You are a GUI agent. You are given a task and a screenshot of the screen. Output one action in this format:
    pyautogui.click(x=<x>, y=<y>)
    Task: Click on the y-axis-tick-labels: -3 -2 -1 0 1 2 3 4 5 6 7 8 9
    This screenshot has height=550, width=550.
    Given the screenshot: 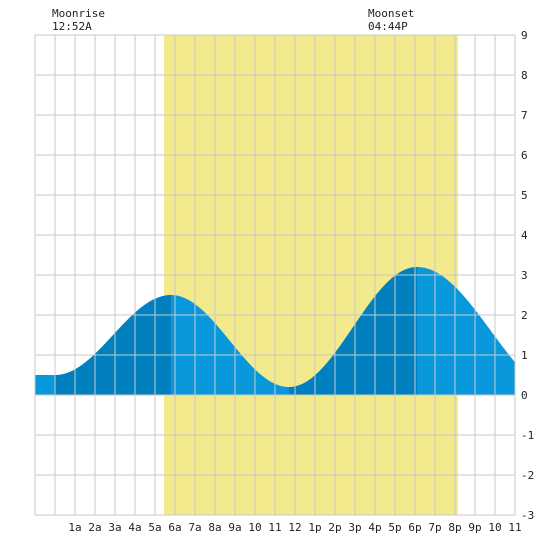 What is the action you would take?
    pyautogui.click(x=527, y=275)
    